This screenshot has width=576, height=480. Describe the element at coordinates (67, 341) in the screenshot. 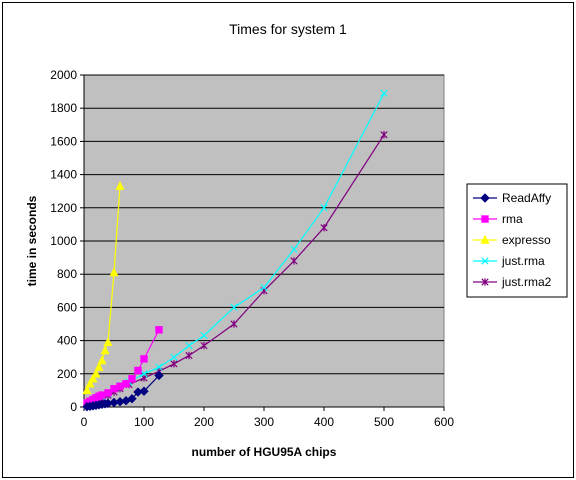

I see `y-tick-label: 400` at that location.